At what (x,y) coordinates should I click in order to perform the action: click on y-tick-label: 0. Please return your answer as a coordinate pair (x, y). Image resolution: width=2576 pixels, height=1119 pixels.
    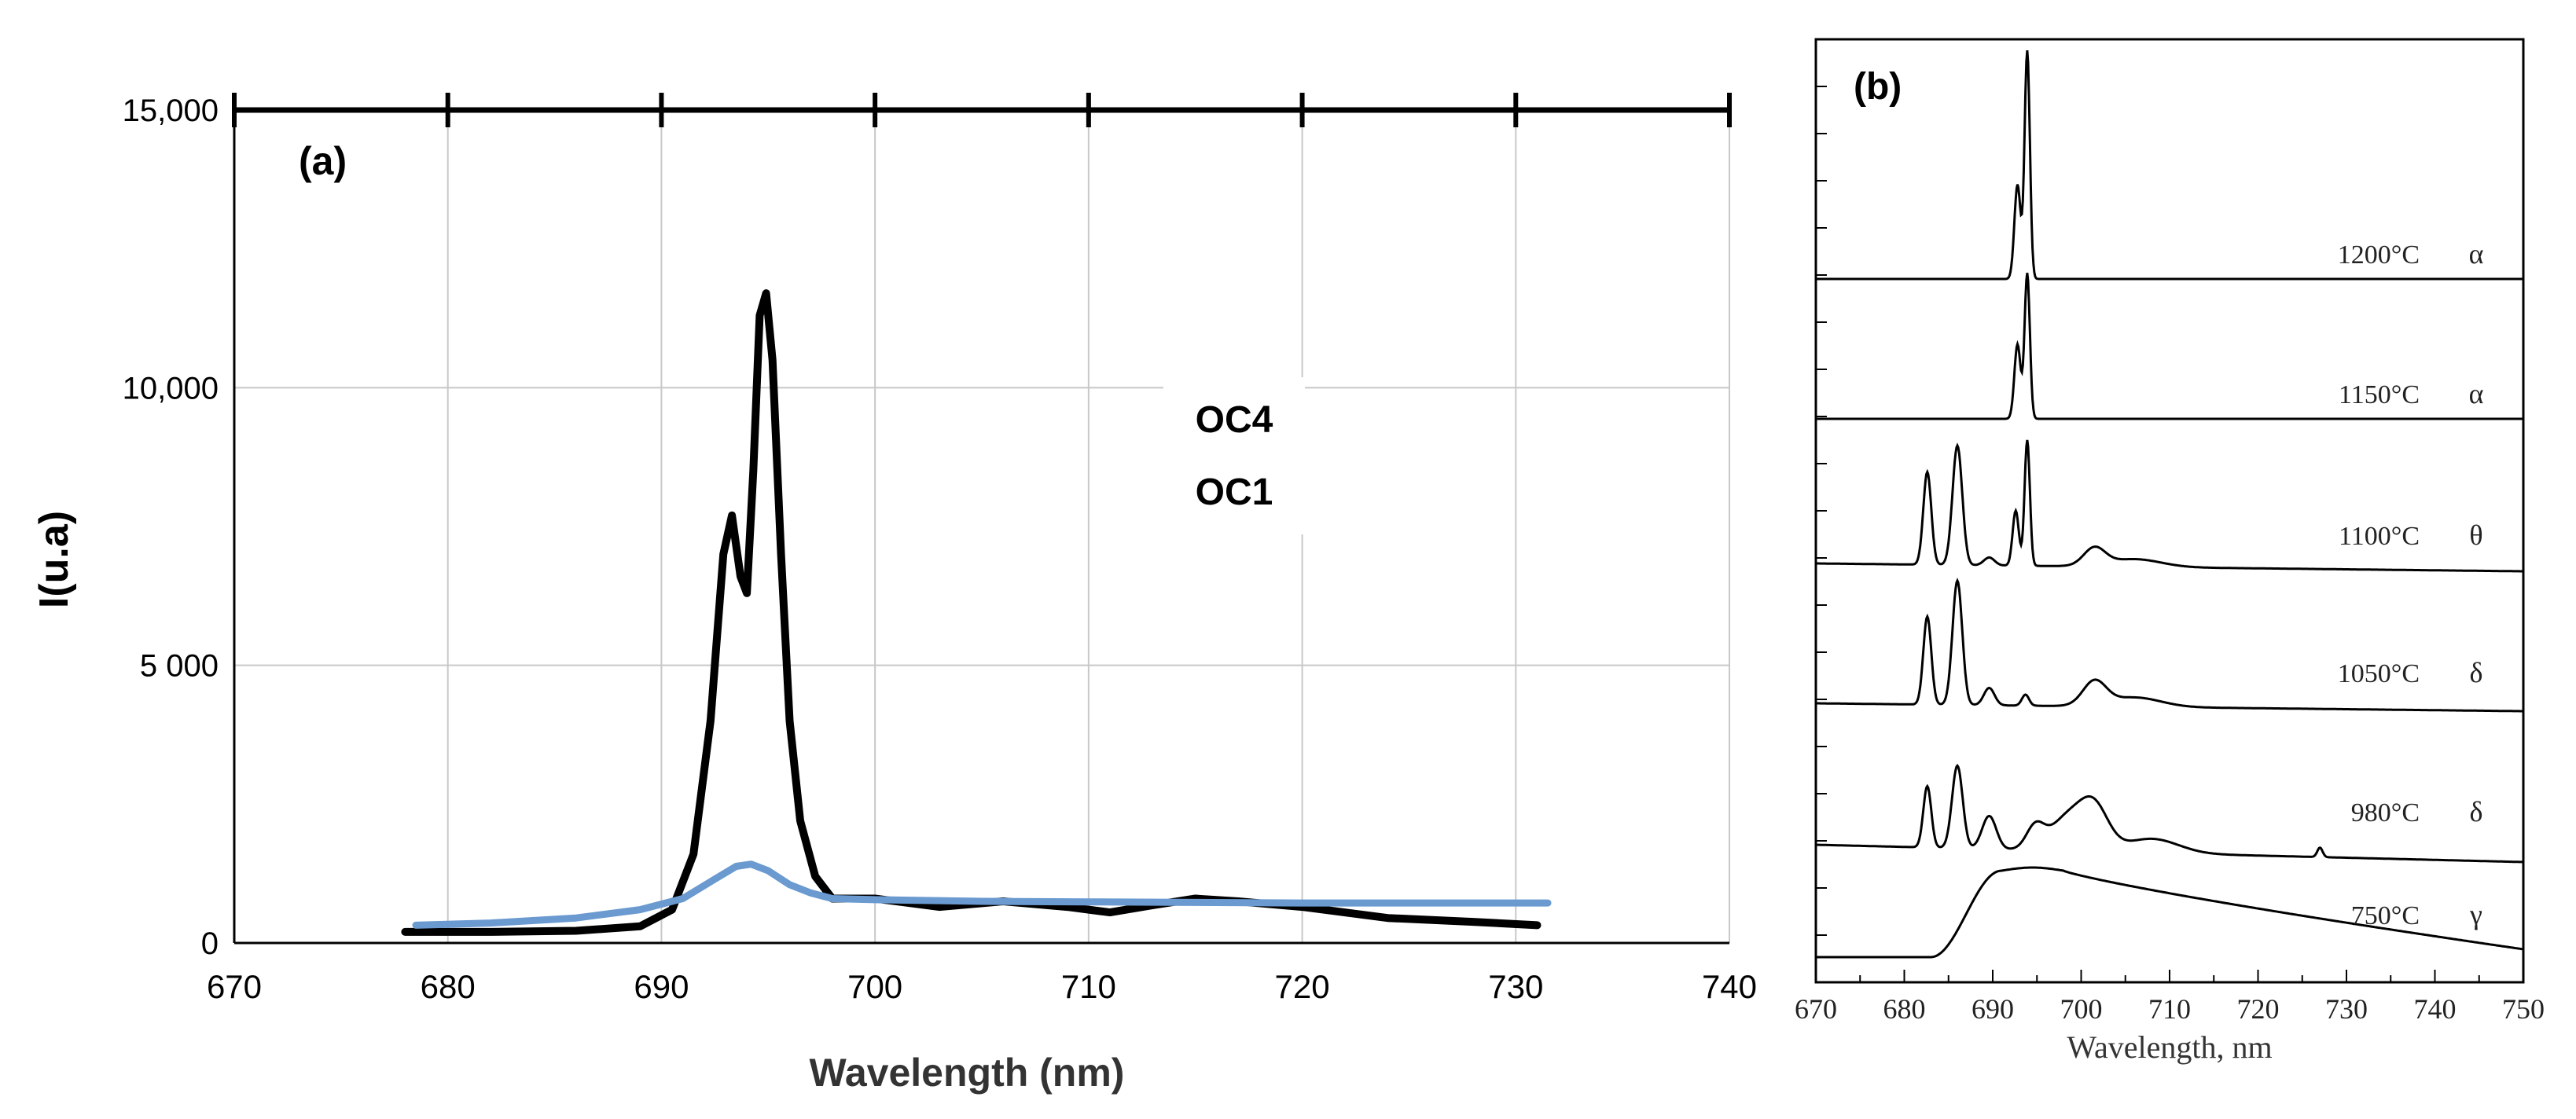
    Looking at the image, I should click on (210, 943).